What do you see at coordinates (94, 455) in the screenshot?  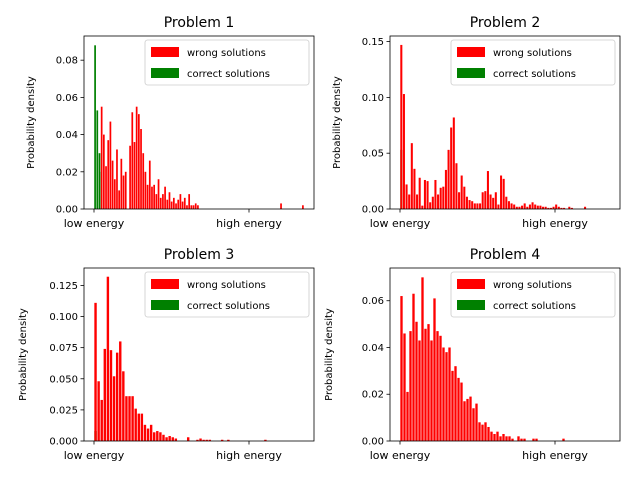 I see `x-tick-label: low energy` at bounding box center [94, 455].